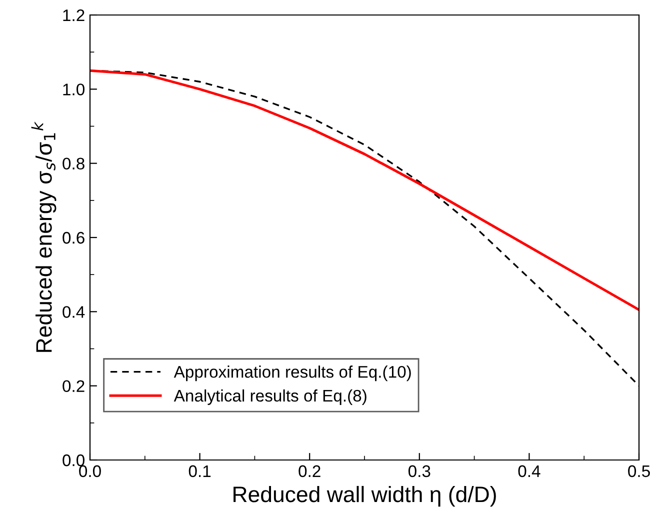  I want to click on y-tick-label: 0.8, so click(73, 164).